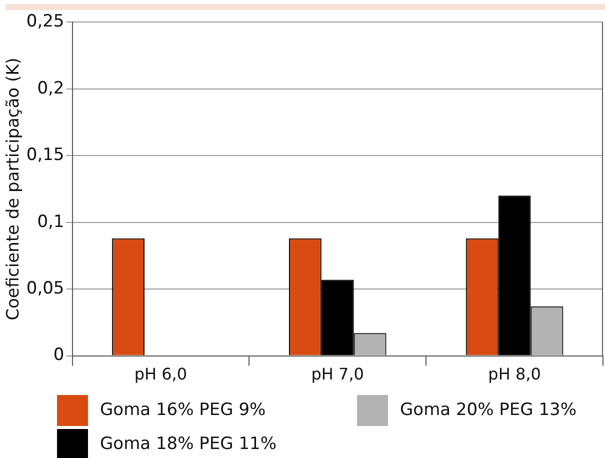 Image resolution: width=605 pixels, height=458 pixels. What do you see at coordinates (188, 444) in the screenshot?
I see `legend-label: Goma 18% PEG 11%` at bounding box center [188, 444].